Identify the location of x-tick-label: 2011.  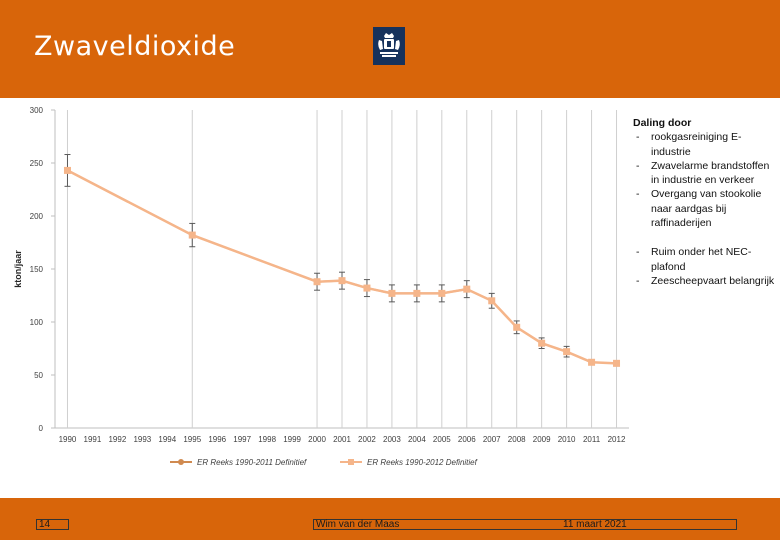
(592, 439).